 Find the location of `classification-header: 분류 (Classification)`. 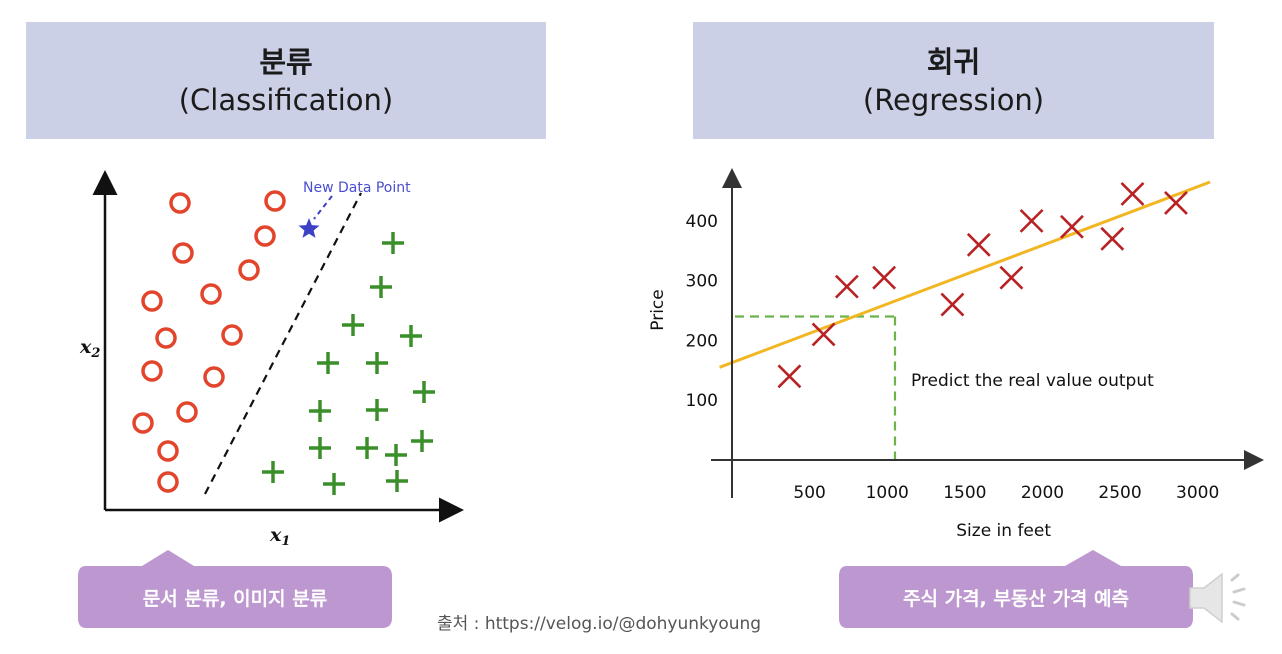

classification-header: 분류 (Classification) is located at coordinates (286, 80).